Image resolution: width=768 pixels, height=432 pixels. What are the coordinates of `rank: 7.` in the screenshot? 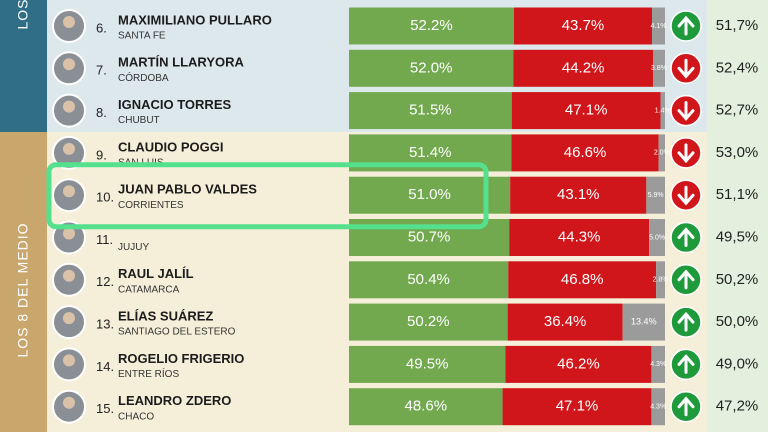 It's located at (101, 70).